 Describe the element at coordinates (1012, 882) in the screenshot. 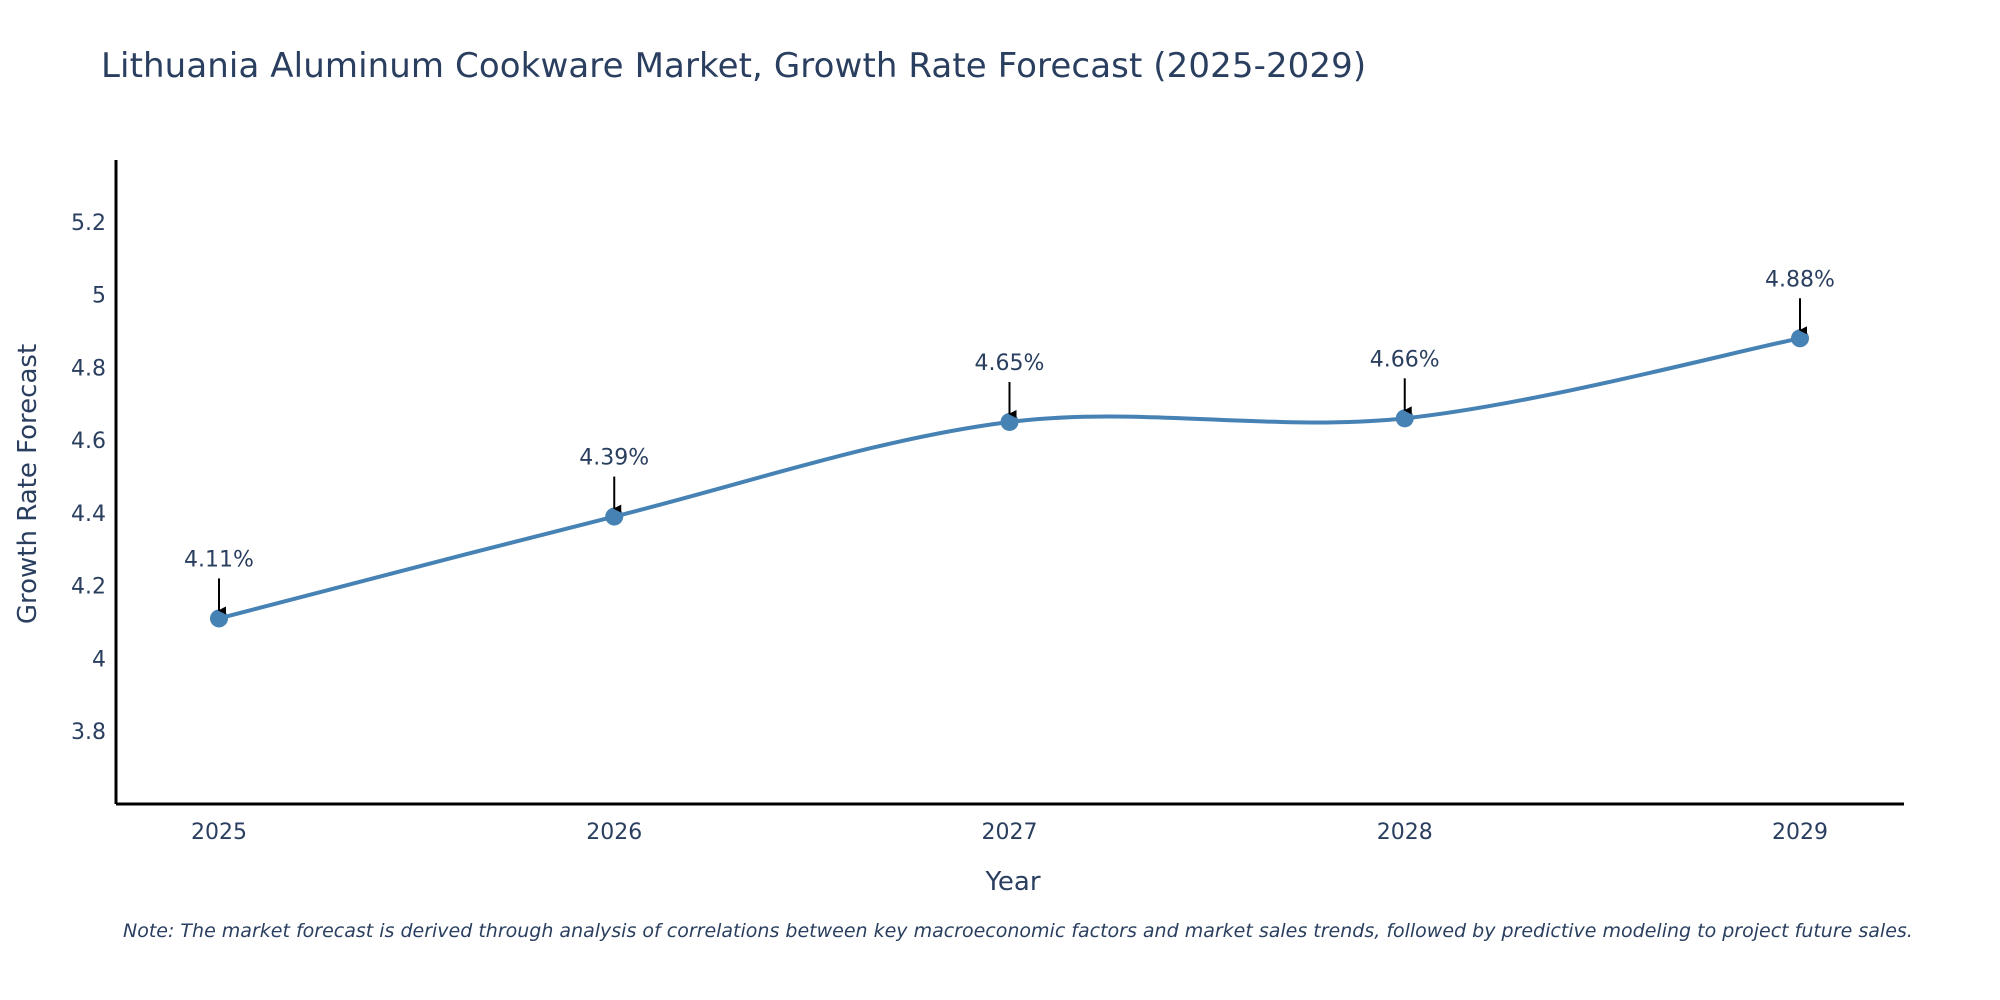

I see `x-axis-title: Year` at that location.